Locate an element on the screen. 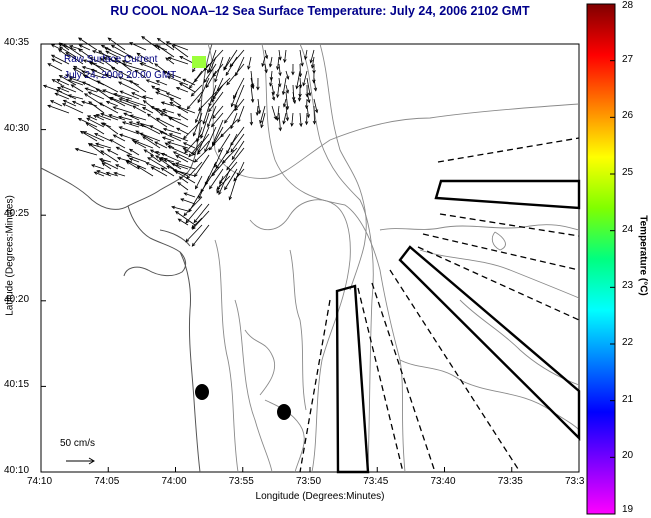 Image resolution: width=651 pixels, height=518 pixels. sst-pixel-patch is located at coordinates (199, 62).